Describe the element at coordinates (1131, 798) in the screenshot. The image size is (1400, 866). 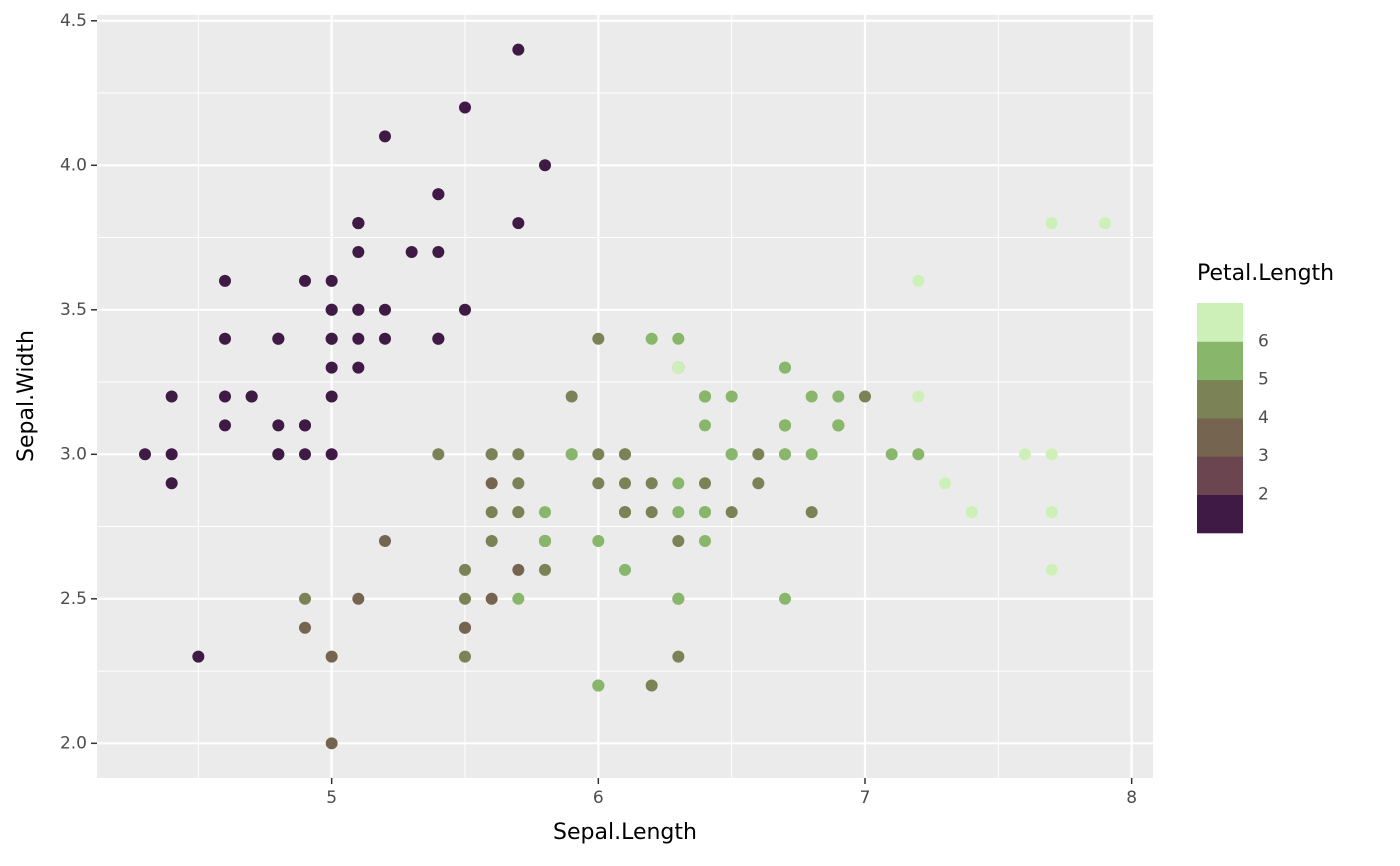
I see `x-tick-label: 8` at that location.